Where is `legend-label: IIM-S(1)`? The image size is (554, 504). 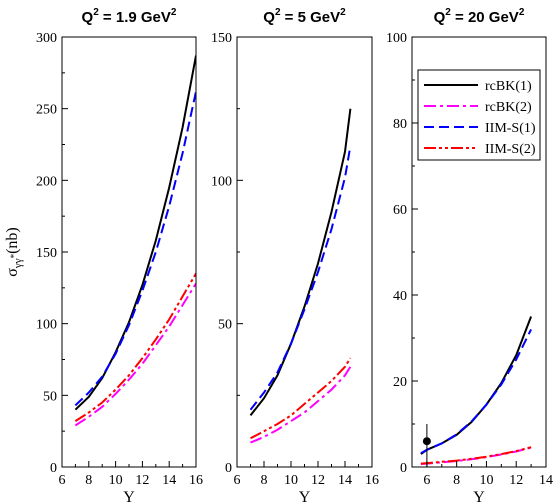 legend-label: IIM-S(1) is located at coordinates (510, 128).